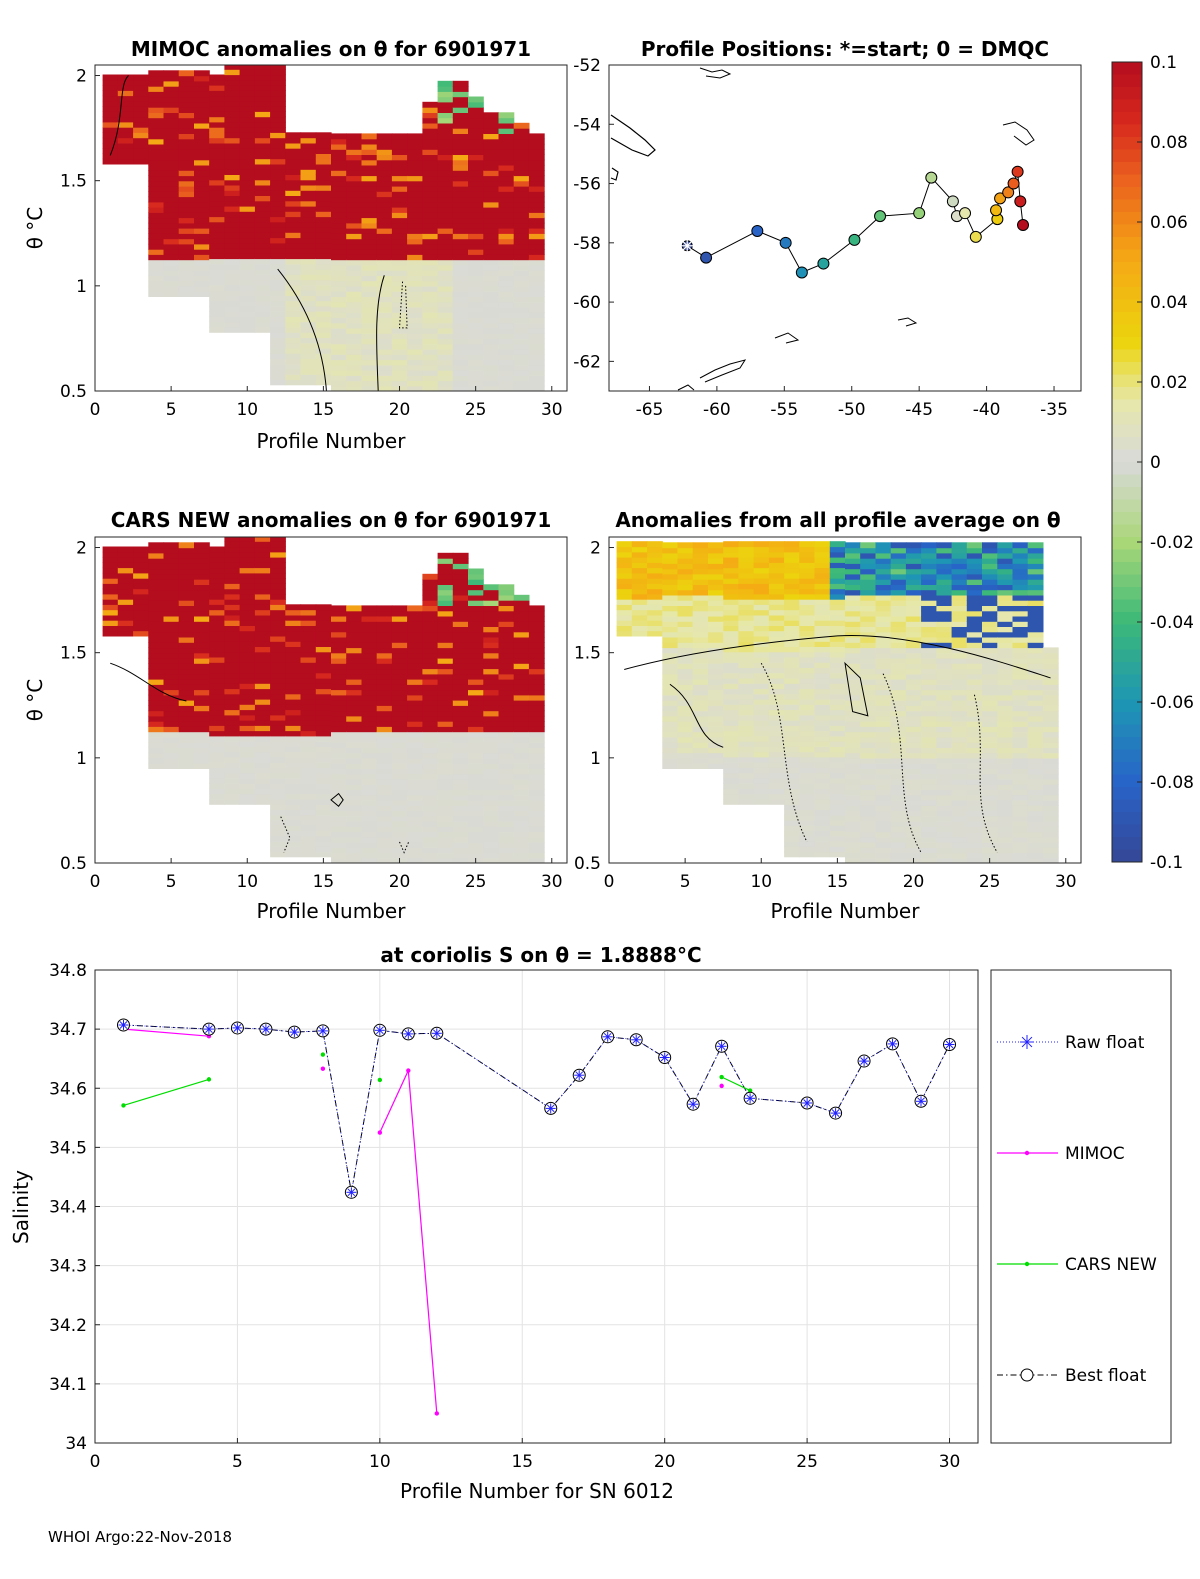 This screenshot has width=1200, height=1579. I want to click on contour-line, so click(148, 682).